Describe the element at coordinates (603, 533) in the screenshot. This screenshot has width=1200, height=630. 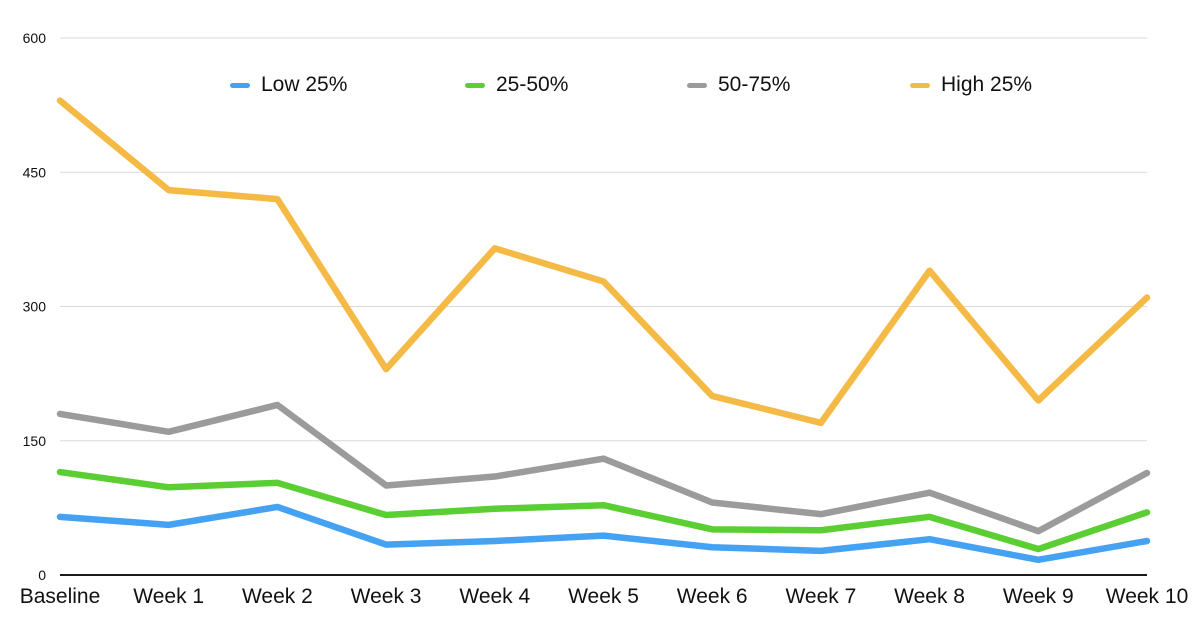
I see `series-line-low-25-` at that location.